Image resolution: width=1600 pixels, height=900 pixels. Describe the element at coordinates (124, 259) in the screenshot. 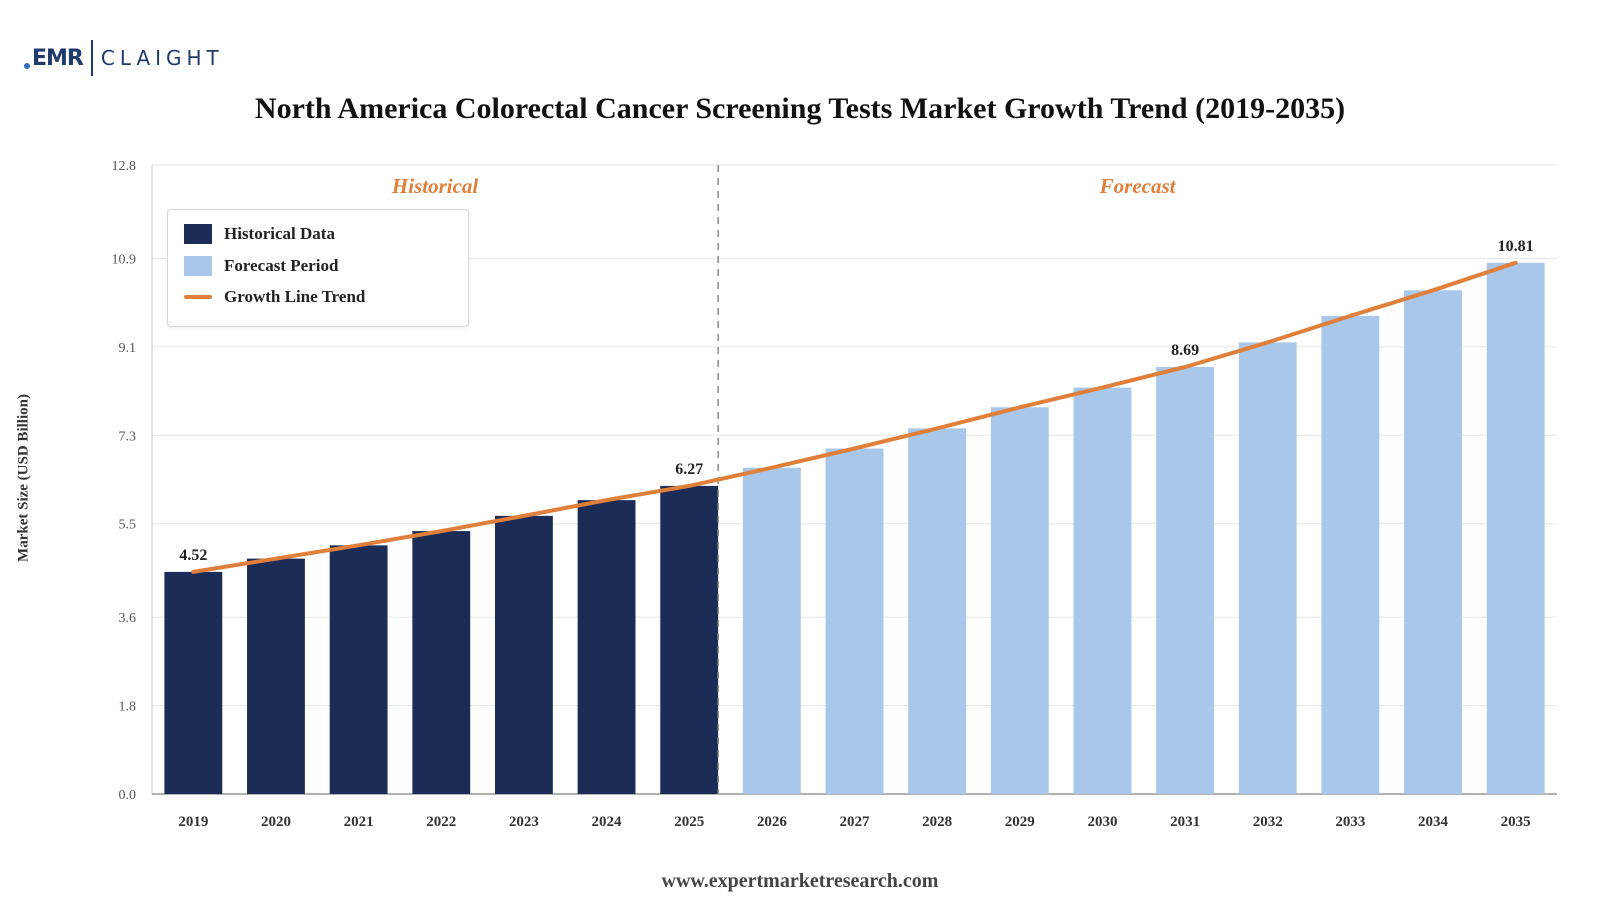

I see `y-tick-label: 10.9` at that location.